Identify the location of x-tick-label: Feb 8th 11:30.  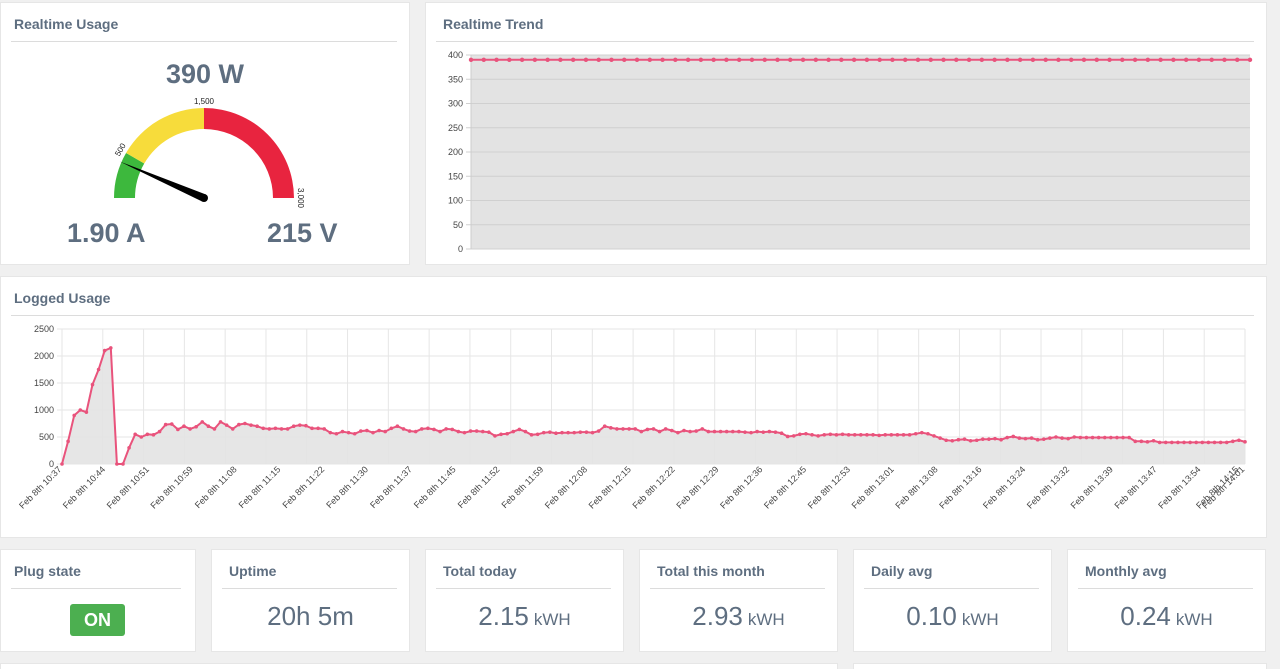
(347, 487).